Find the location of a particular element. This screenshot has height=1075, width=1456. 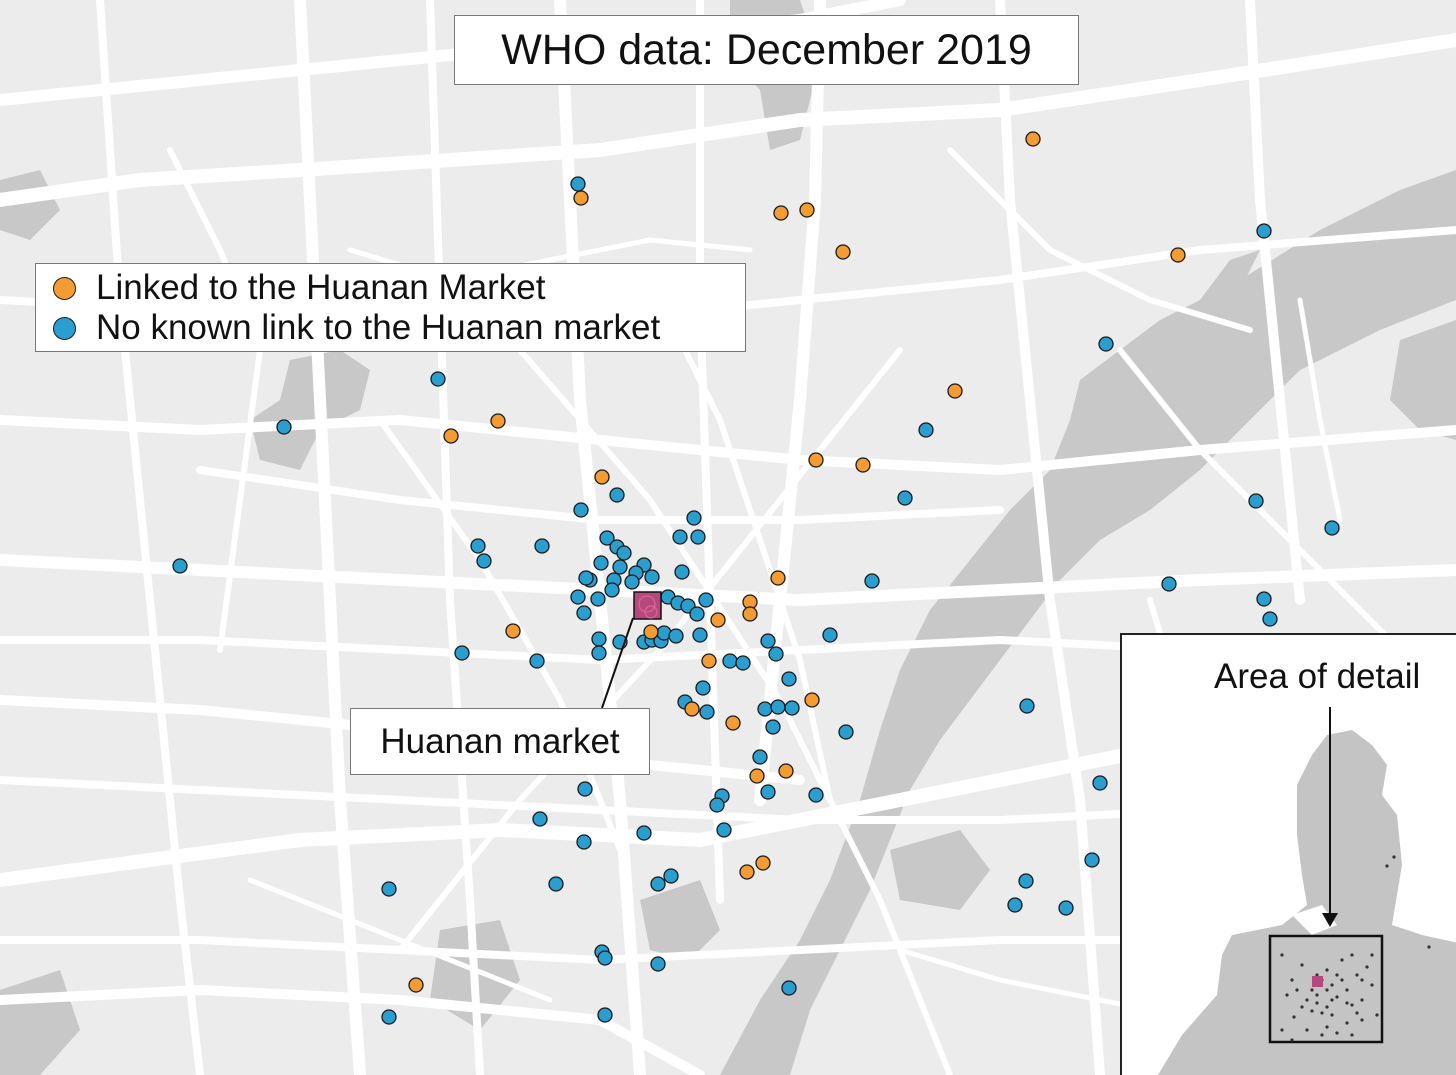

legend-label-linked: Linked to the Huanan Market is located at coordinates (321, 287).